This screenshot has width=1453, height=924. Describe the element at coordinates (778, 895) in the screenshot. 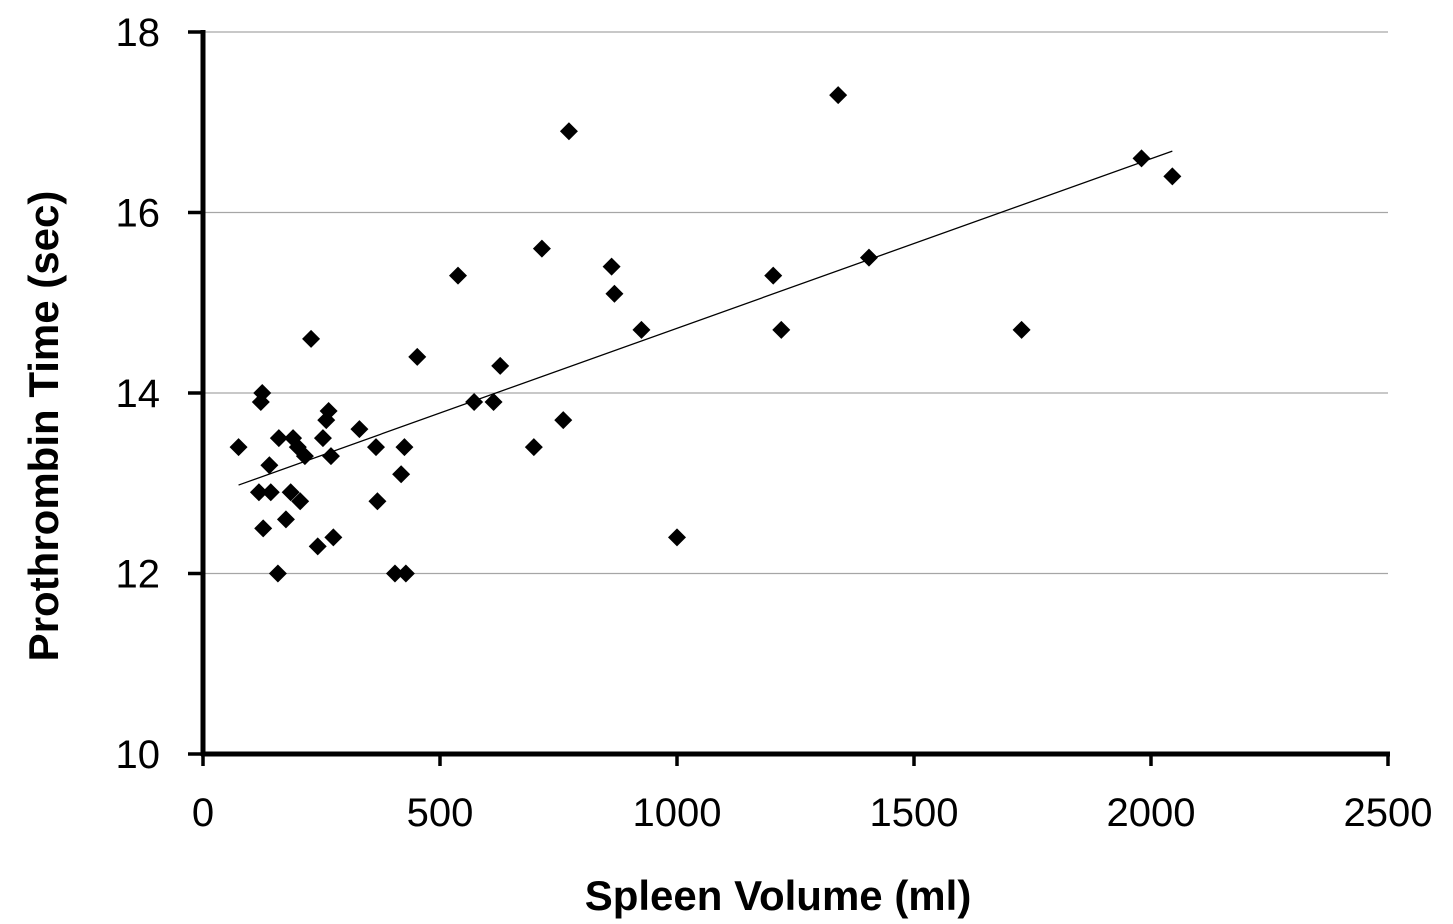

I see `x-axis-title: Spleen Volume (ml)` at that location.